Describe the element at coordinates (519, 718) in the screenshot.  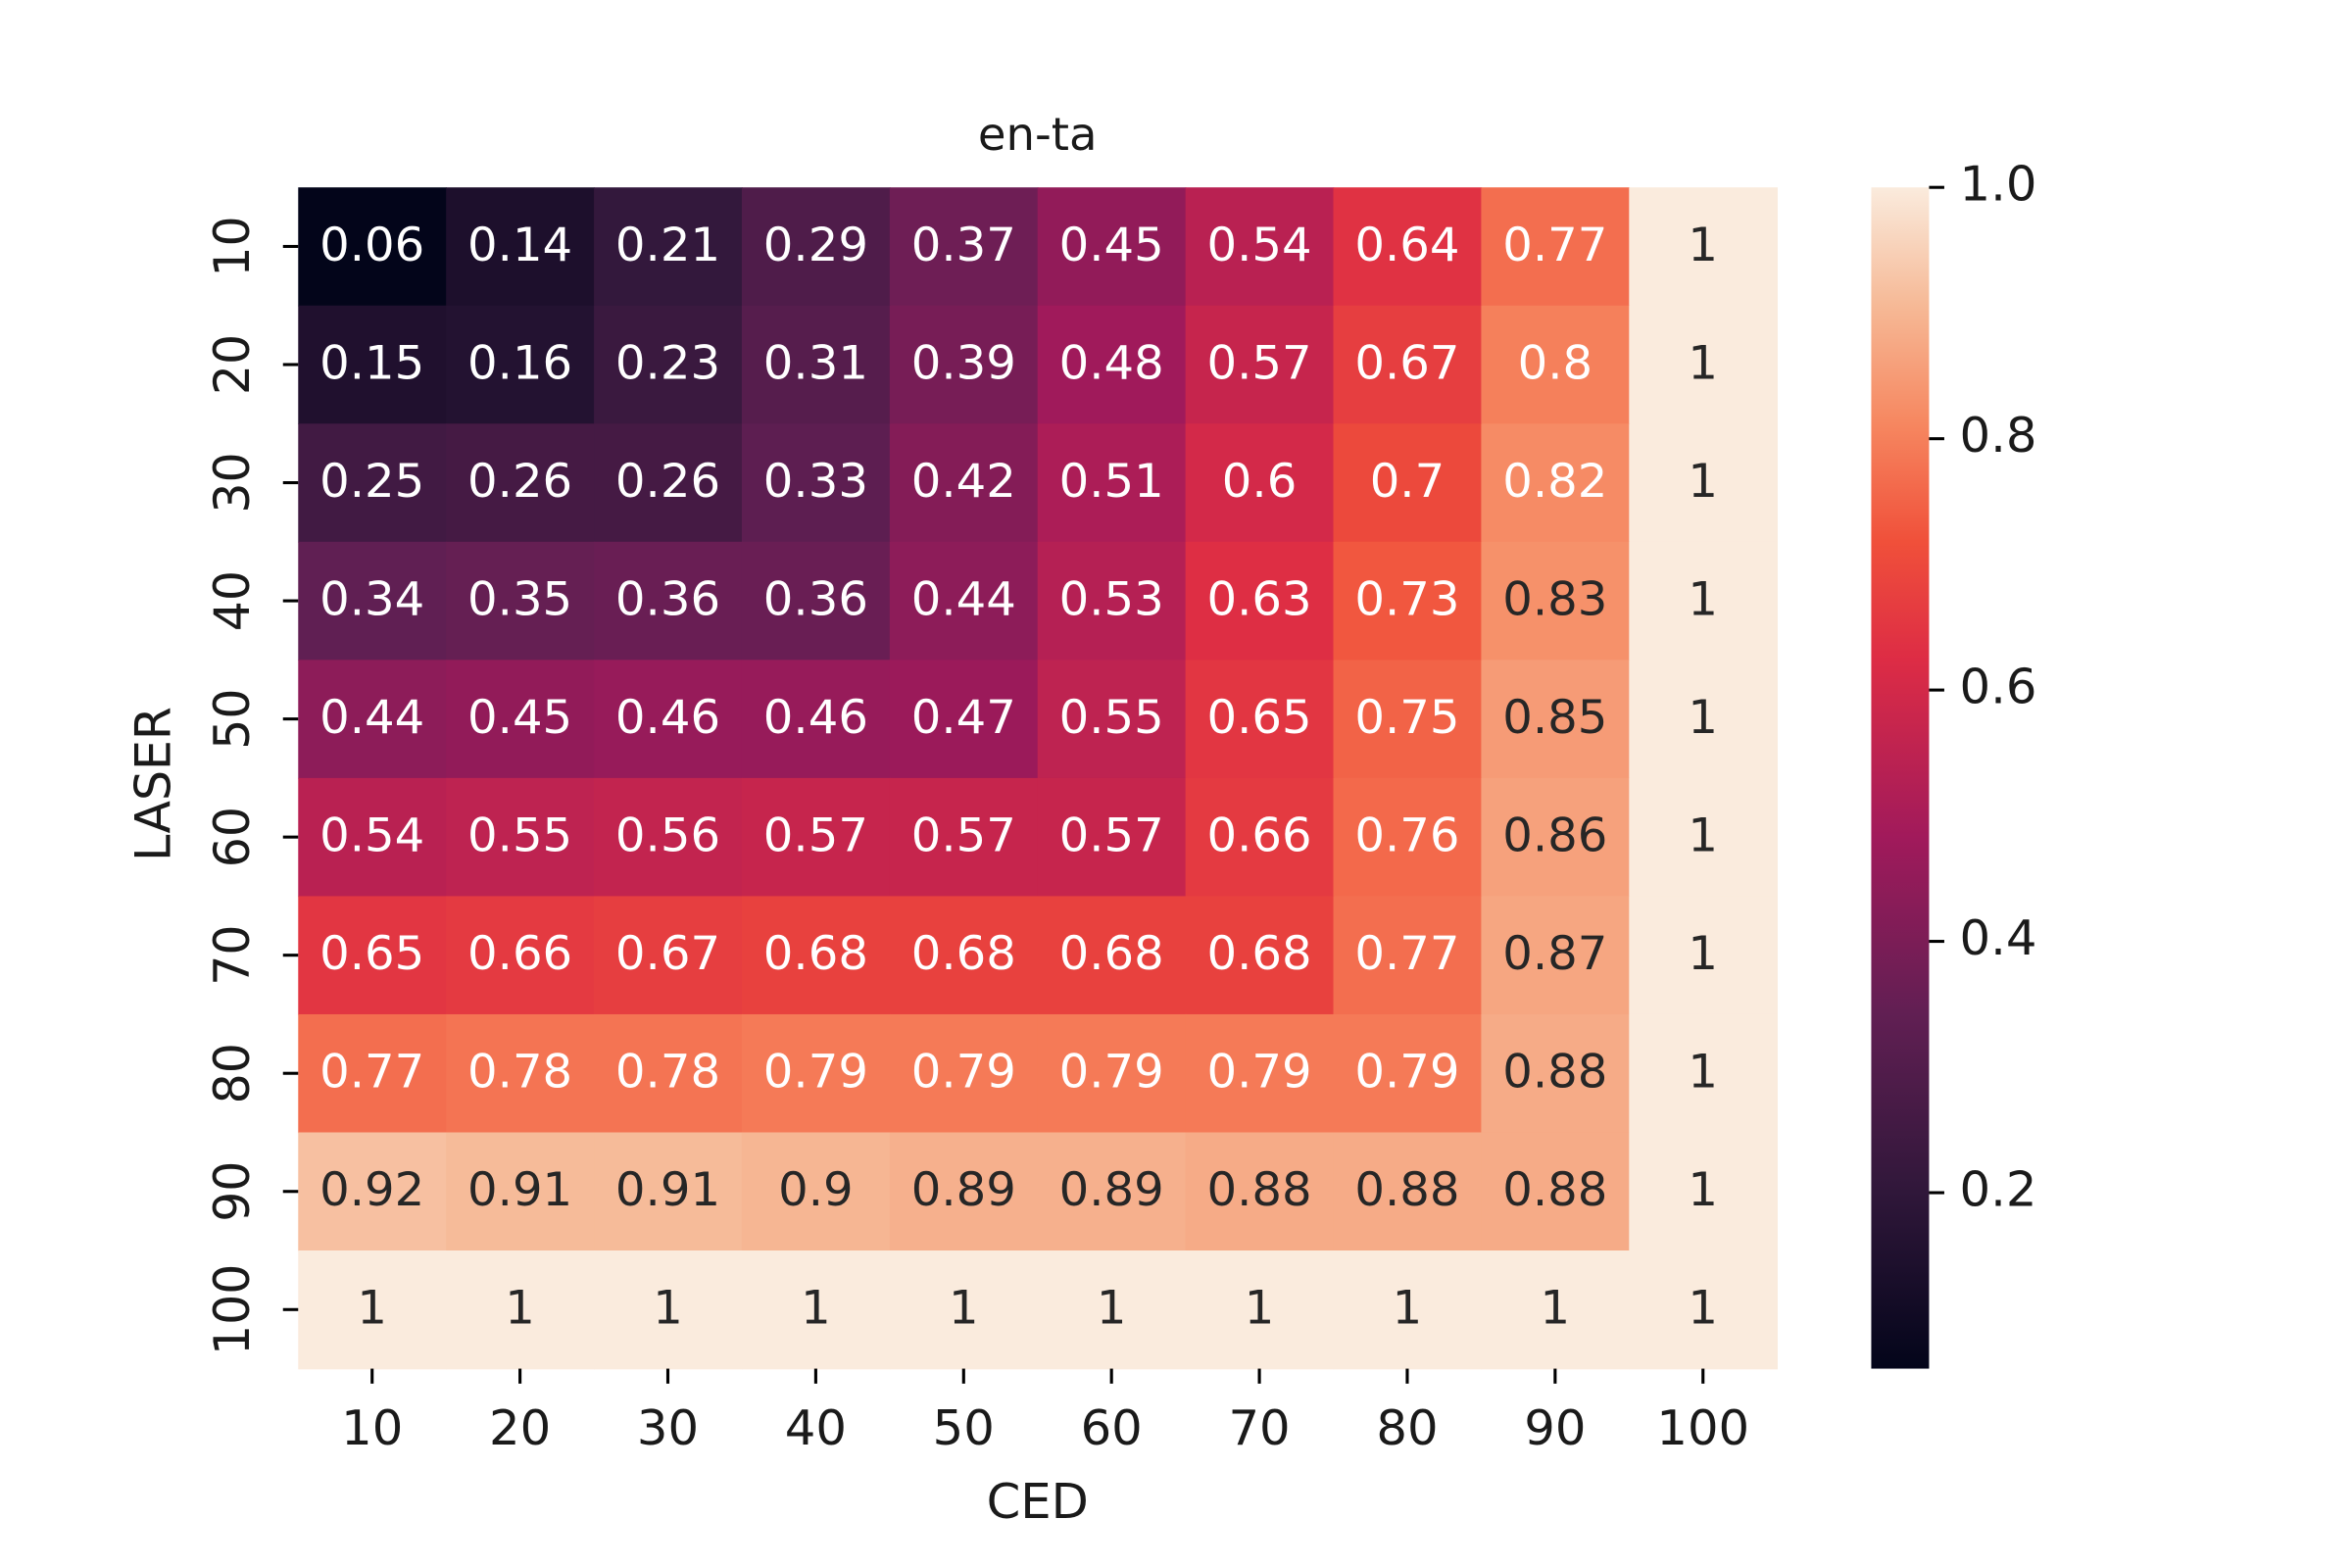
I see `cell-label: 0.45` at that location.